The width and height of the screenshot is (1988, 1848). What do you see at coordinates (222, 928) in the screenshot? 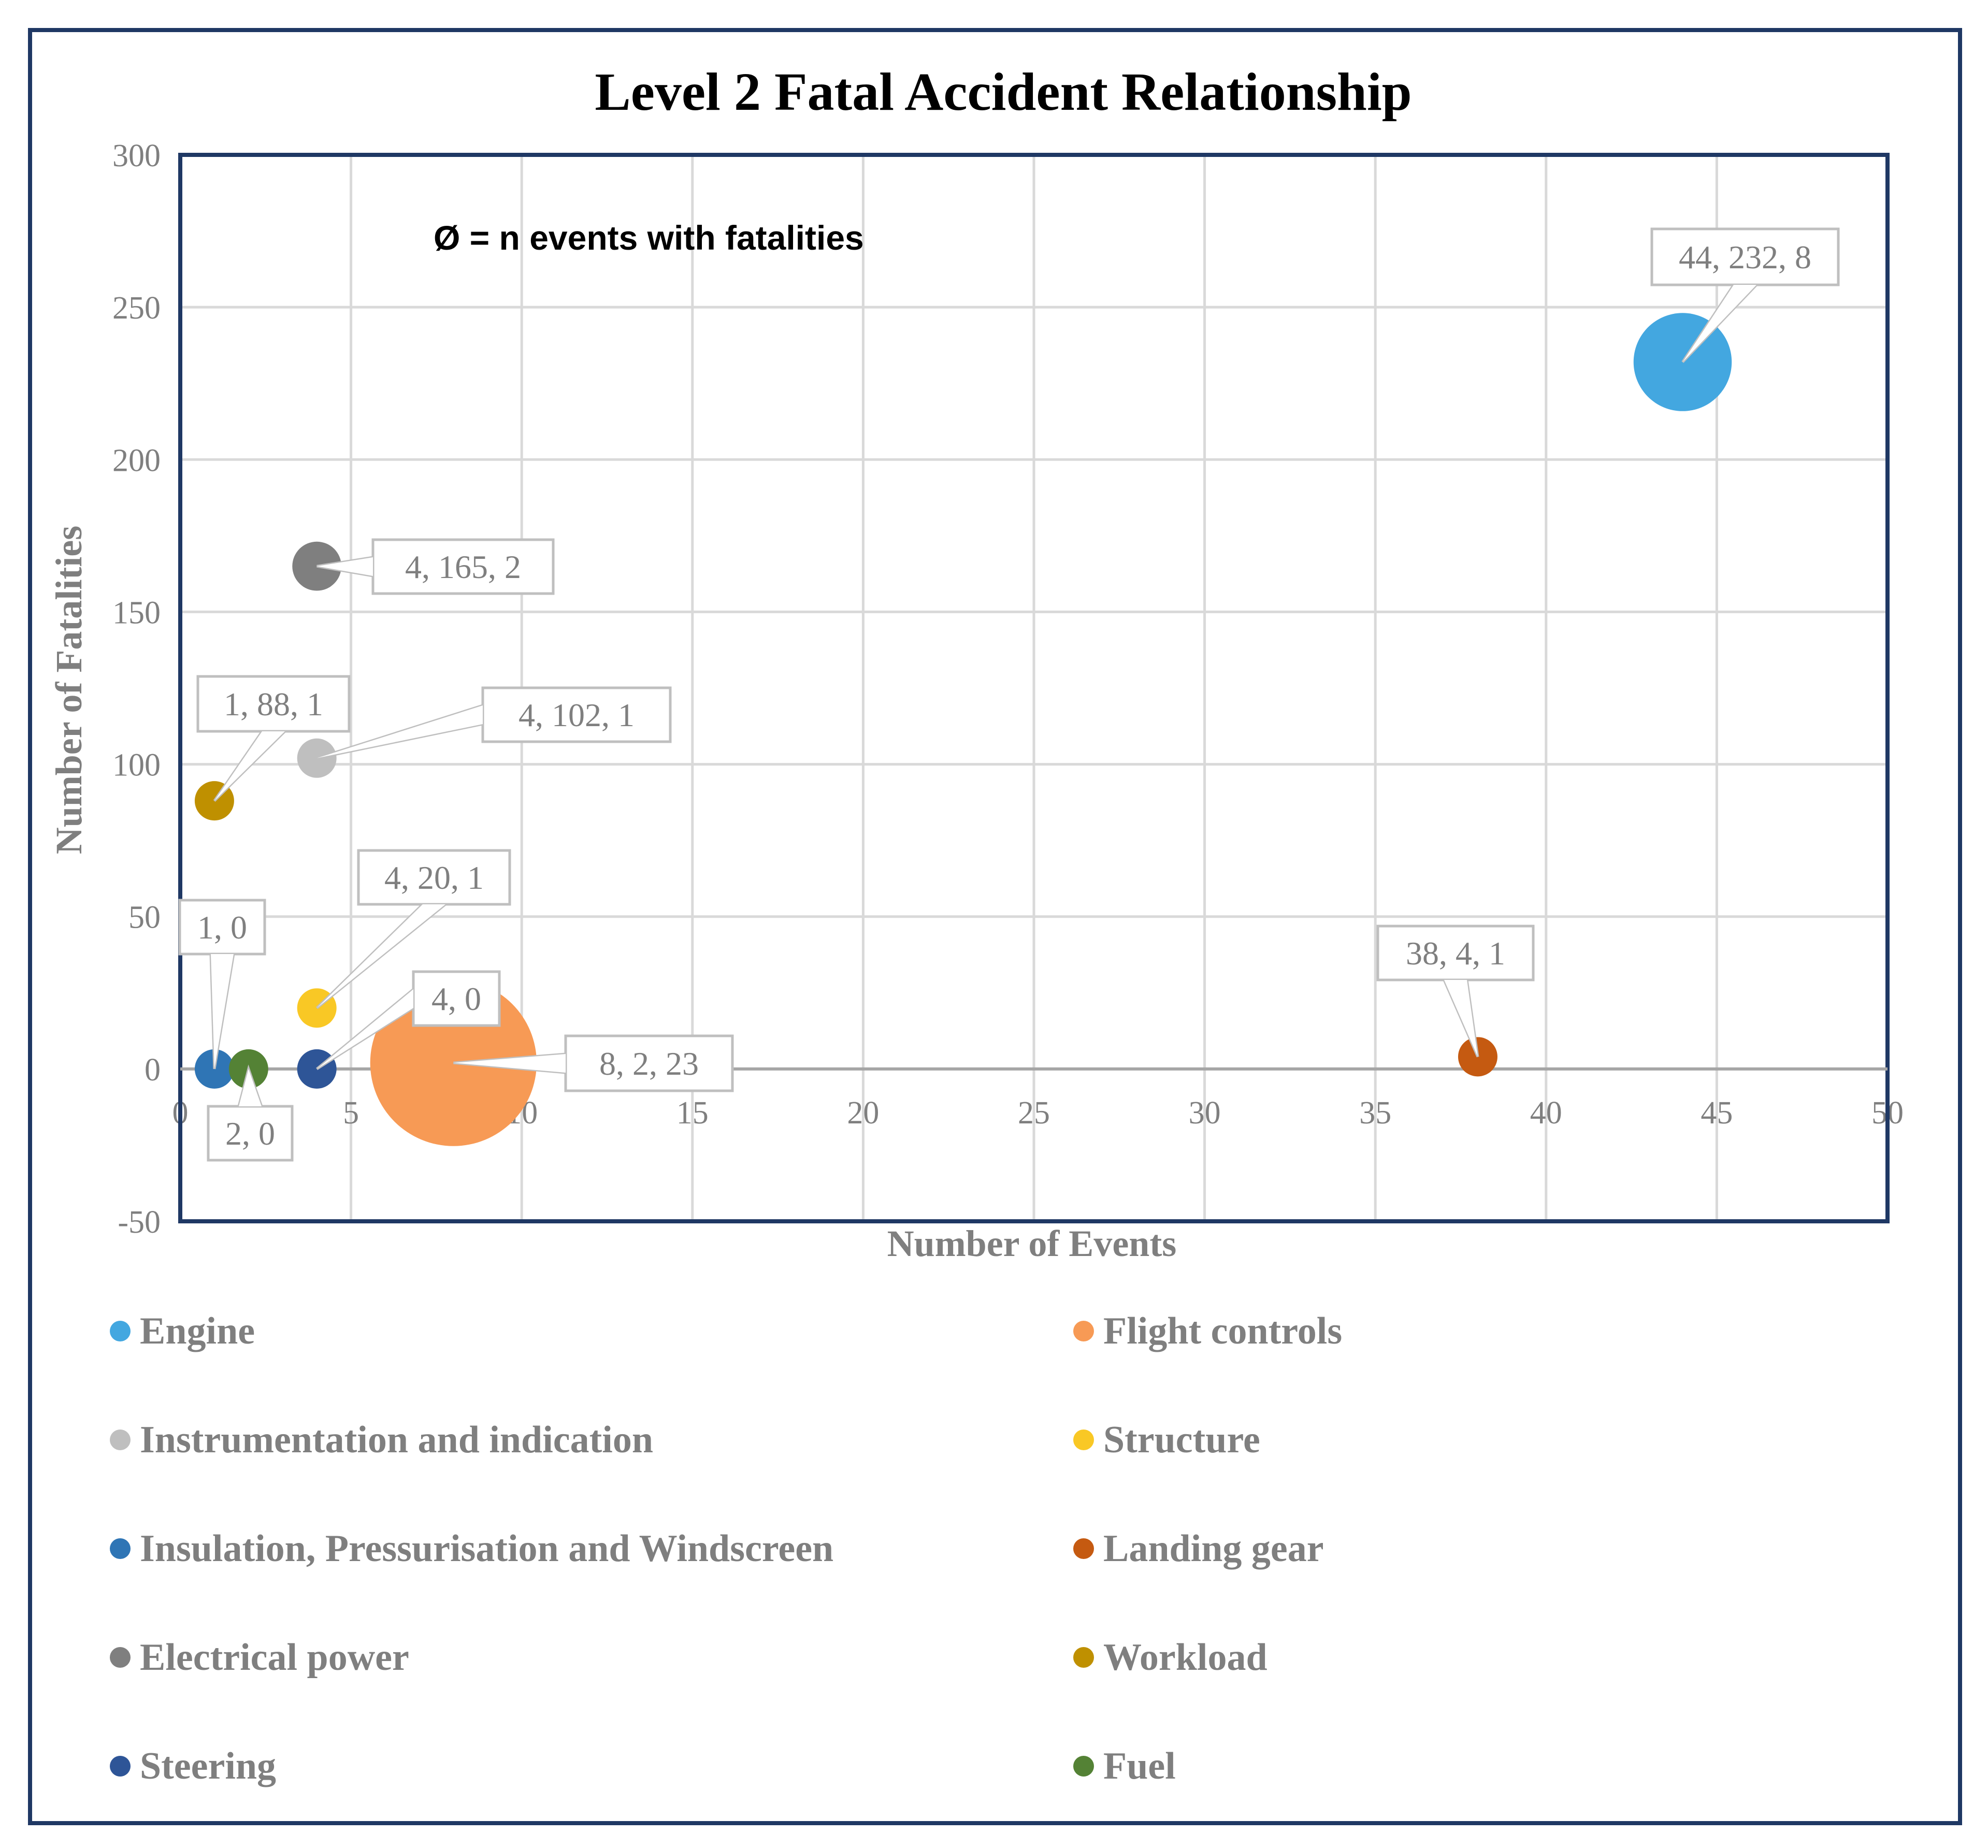
I see `svg-text: 1, 0` at bounding box center [222, 928].